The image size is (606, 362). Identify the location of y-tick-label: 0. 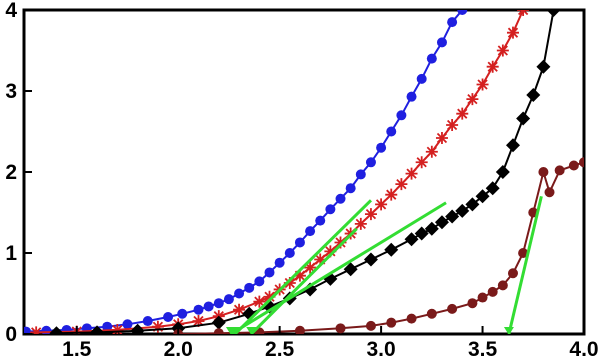
(11, 334).